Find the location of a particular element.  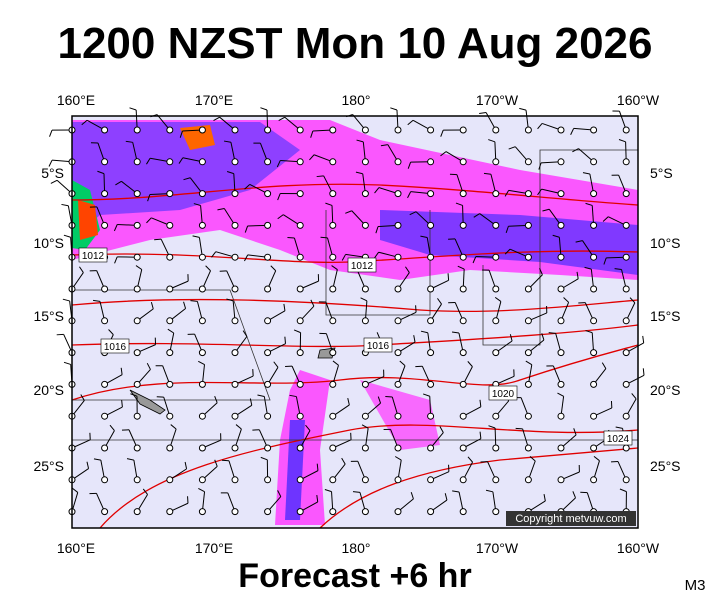

rain-core is located at coordinates (509, 242).